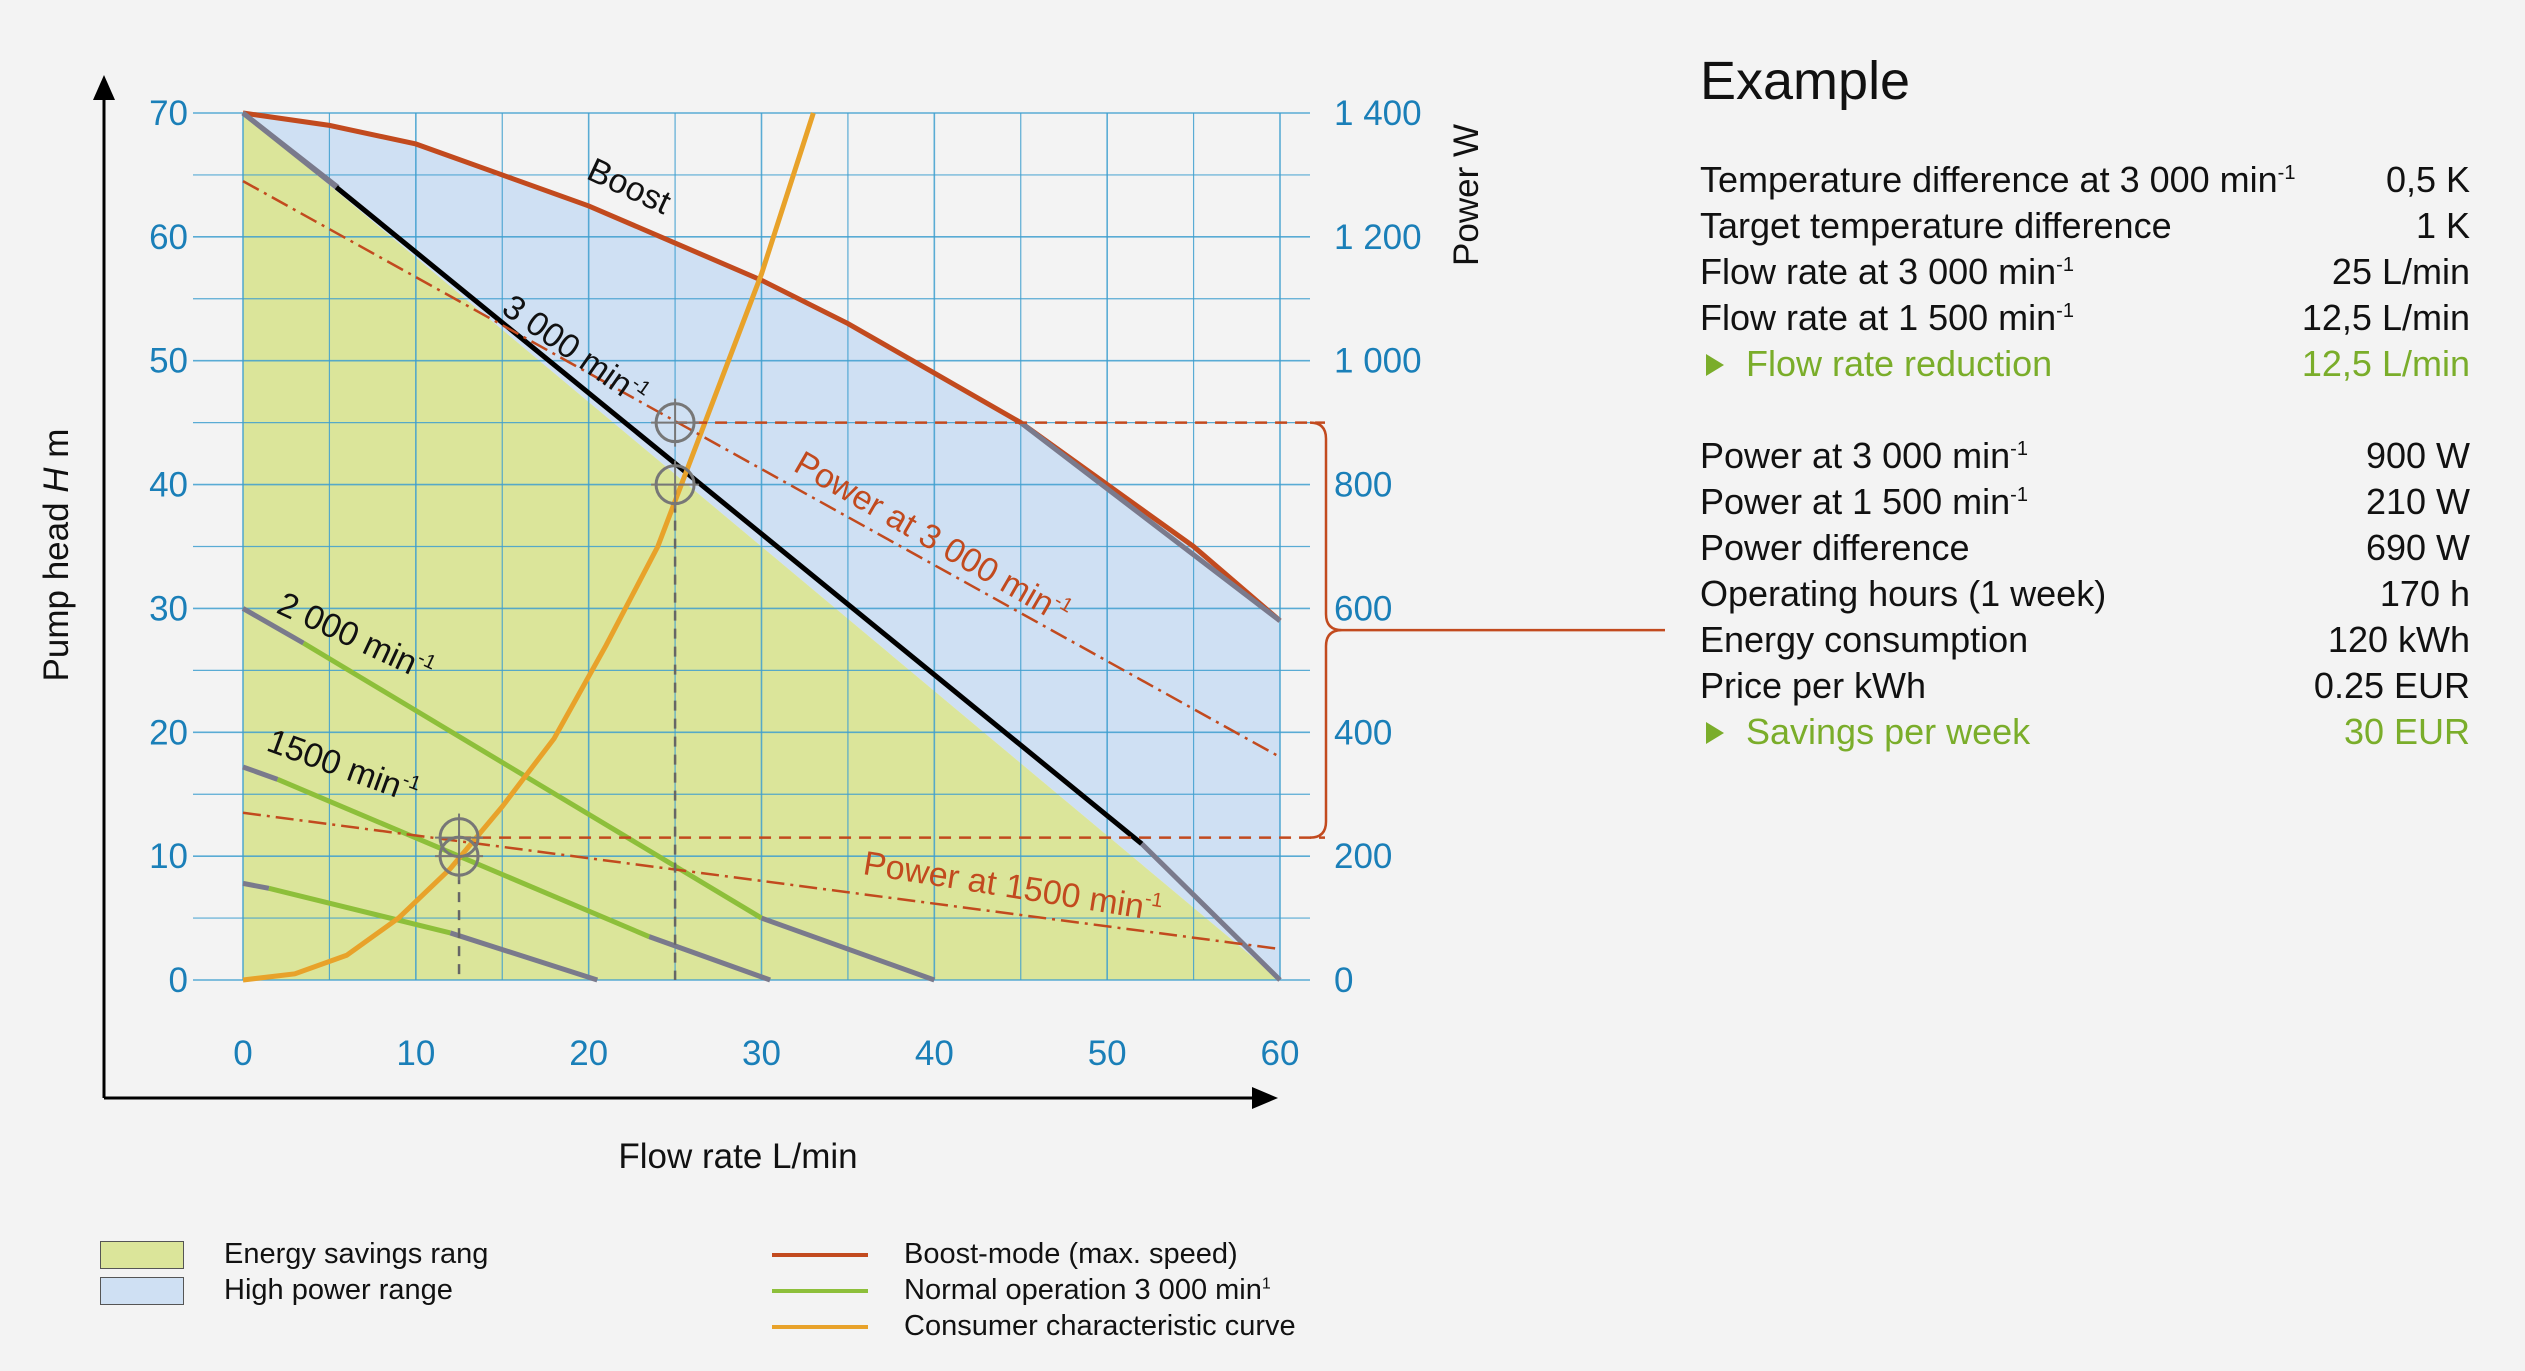 Image resolution: width=2525 pixels, height=1371 pixels. Describe the element at coordinates (242, 1053) in the screenshot. I see `x-tick-label: 0` at that location.